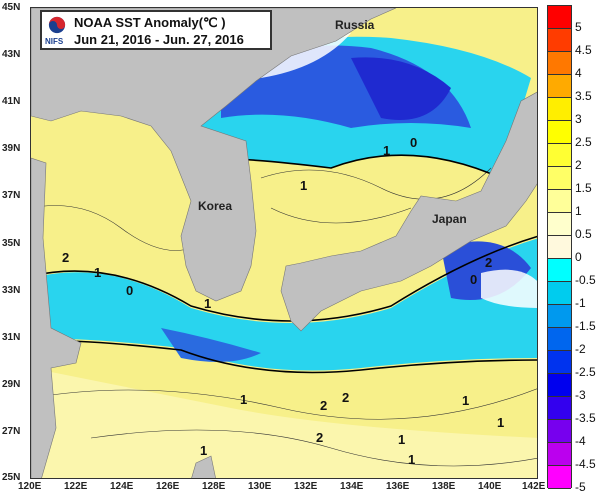 Image resolution: width=601 pixels, height=495 pixels. Describe the element at coordinates (398, 486) in the screenshot. I see `lon-label: 136E` at that location.